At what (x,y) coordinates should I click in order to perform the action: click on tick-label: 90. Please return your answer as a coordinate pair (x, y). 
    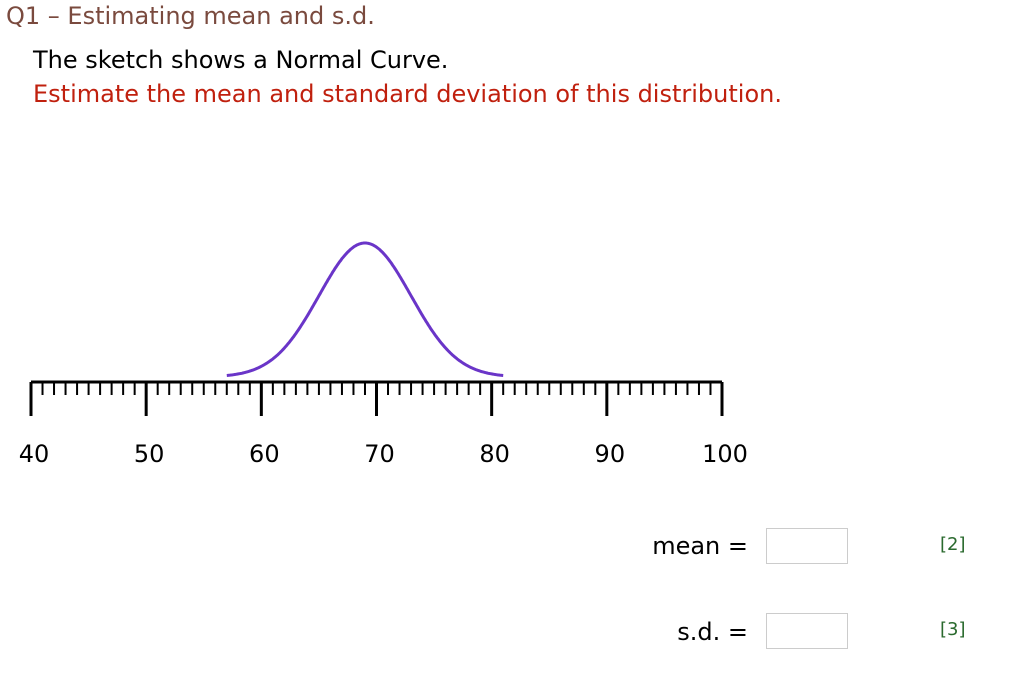
    Looking at the image, I should click on (610, 454).